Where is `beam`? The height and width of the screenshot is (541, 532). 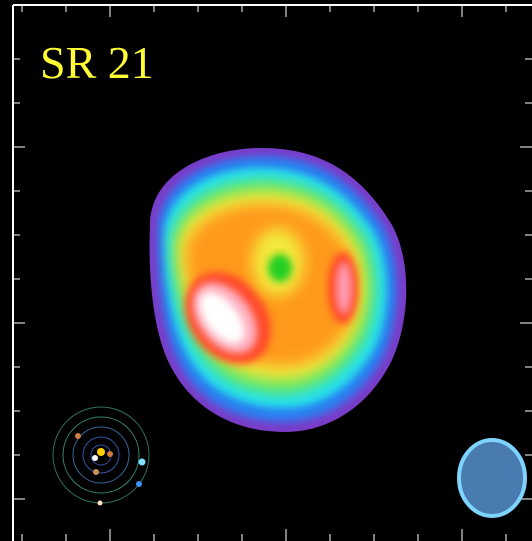
beam is located at coordinates (492, 478).